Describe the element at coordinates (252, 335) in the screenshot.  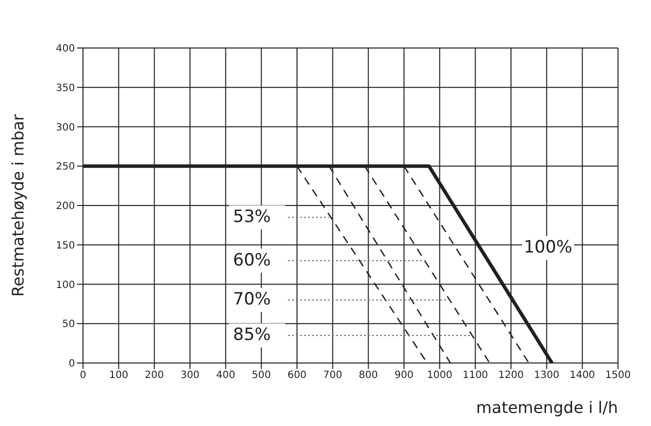
I see `annotation: 85%` at that location.